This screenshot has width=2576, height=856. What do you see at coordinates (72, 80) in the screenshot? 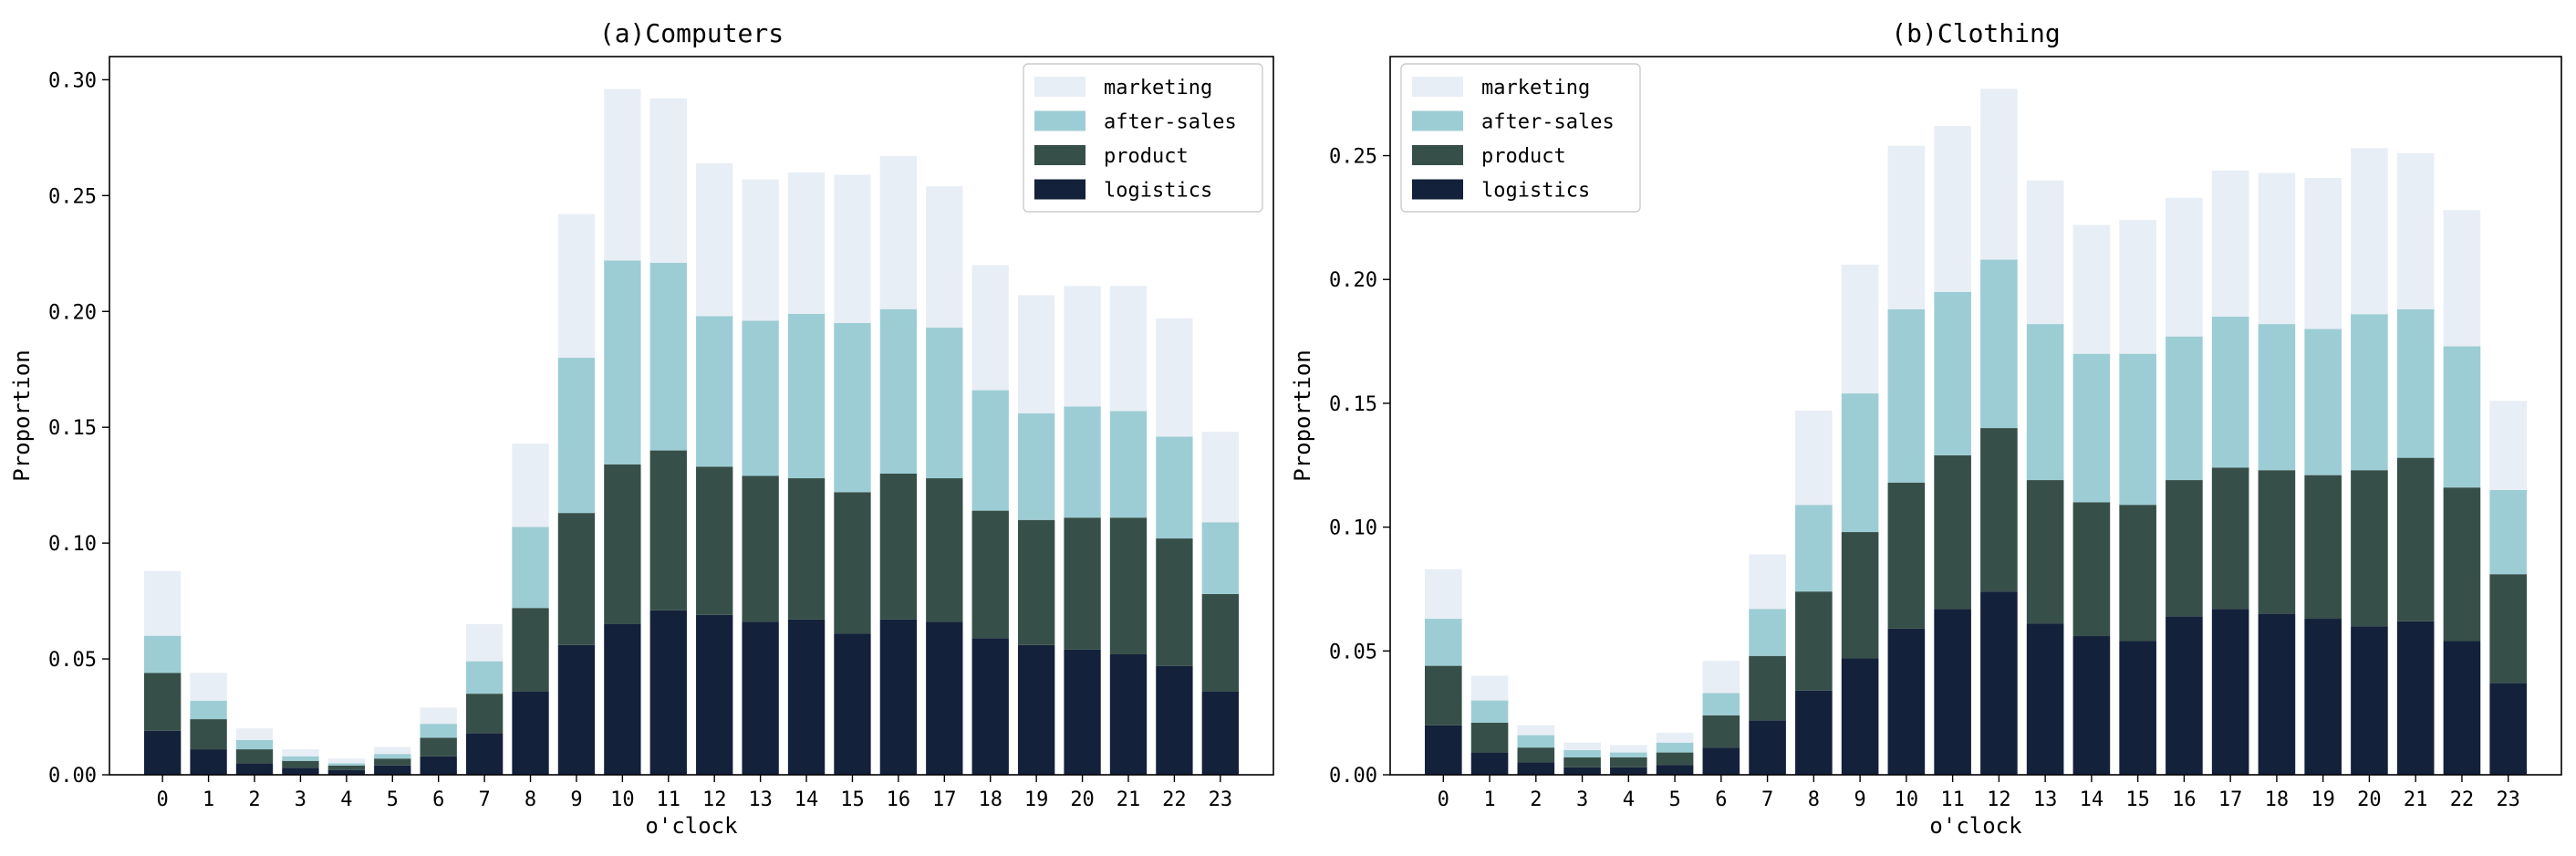
I see `y-tick-label: 0.30` at bounding box center [72, 80].